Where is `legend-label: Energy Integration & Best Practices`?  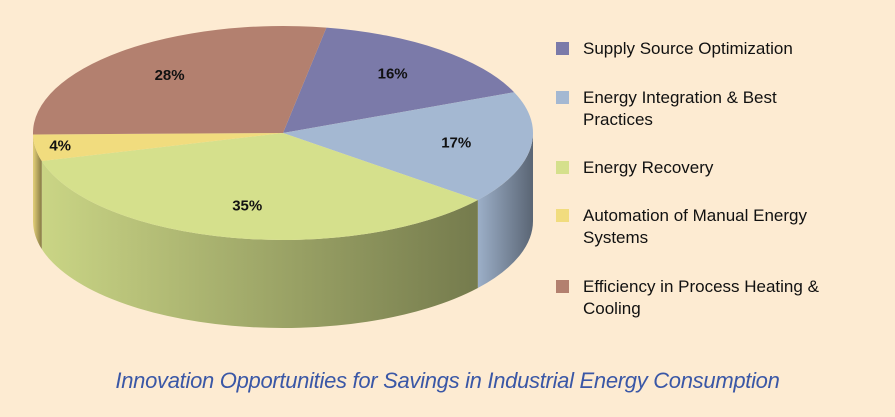
legend-label: Energy Integration & Best Practices is located at coordinates (680, 108).